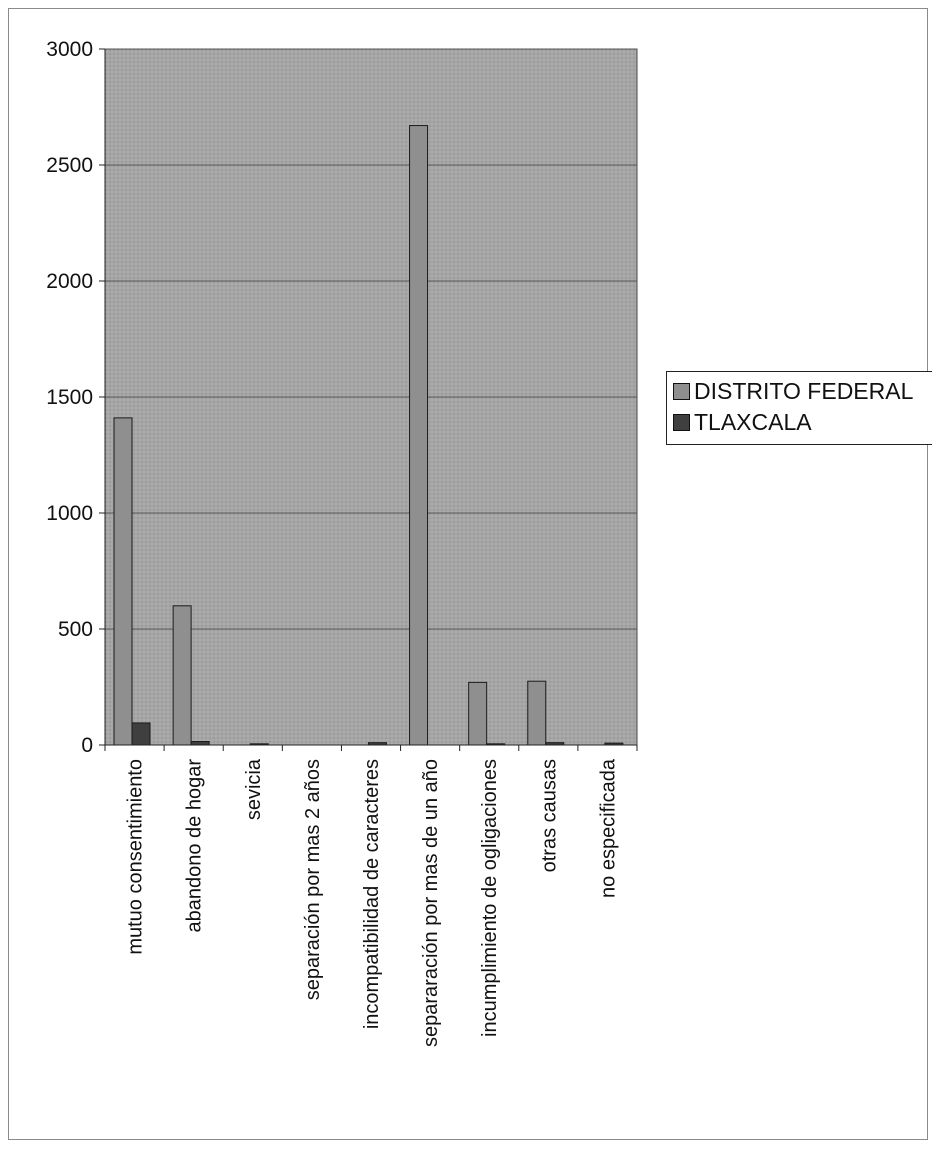 The width and height of the screenshot is (932, 1152). I want to click on legend-label: TLAXCALA, so click(753, 422).